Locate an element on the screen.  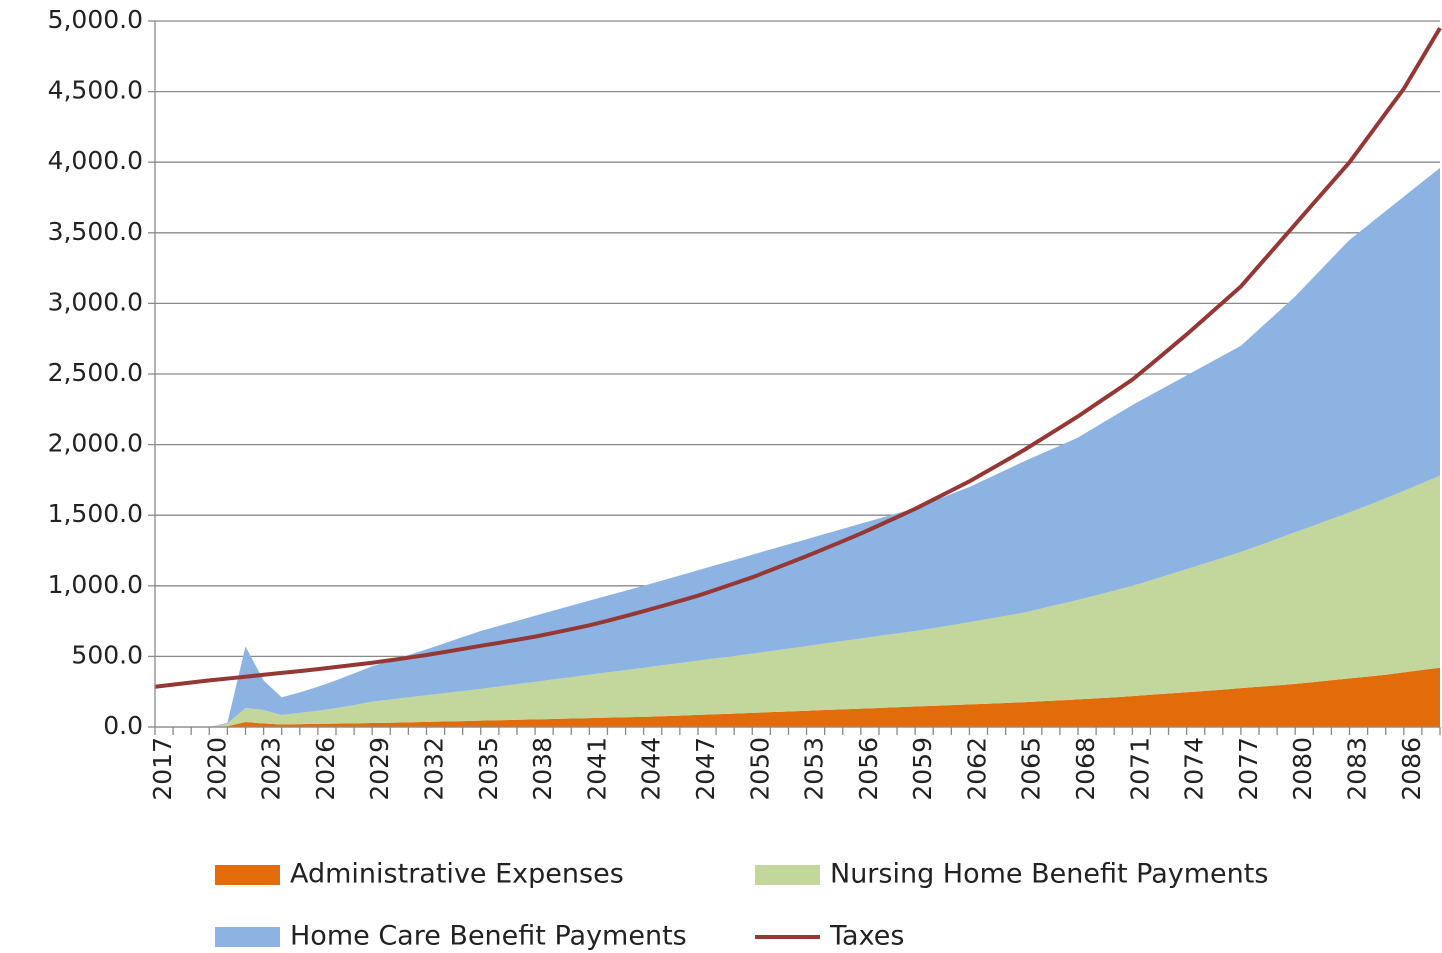
x-tick-label: 2071 is located at coordinates (1139, 769).